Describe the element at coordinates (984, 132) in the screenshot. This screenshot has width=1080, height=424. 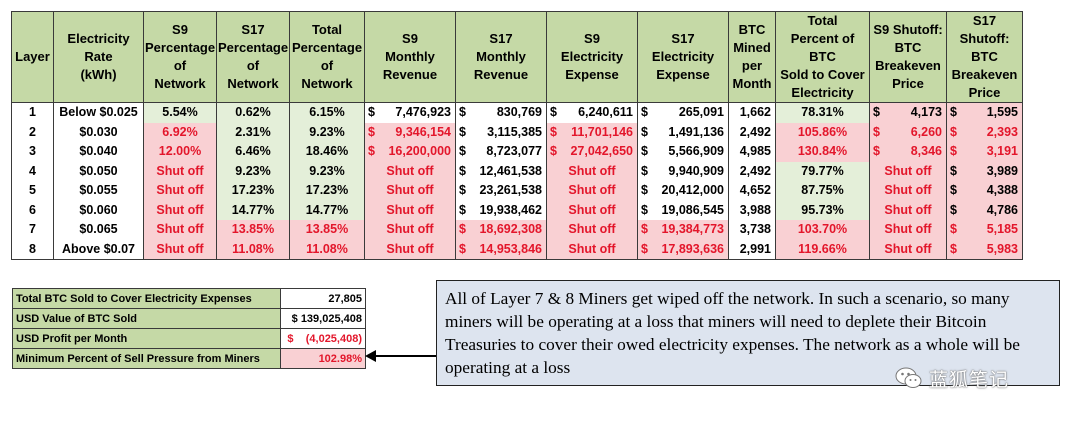
I see `cell-s17-be: $2,393` at that location.